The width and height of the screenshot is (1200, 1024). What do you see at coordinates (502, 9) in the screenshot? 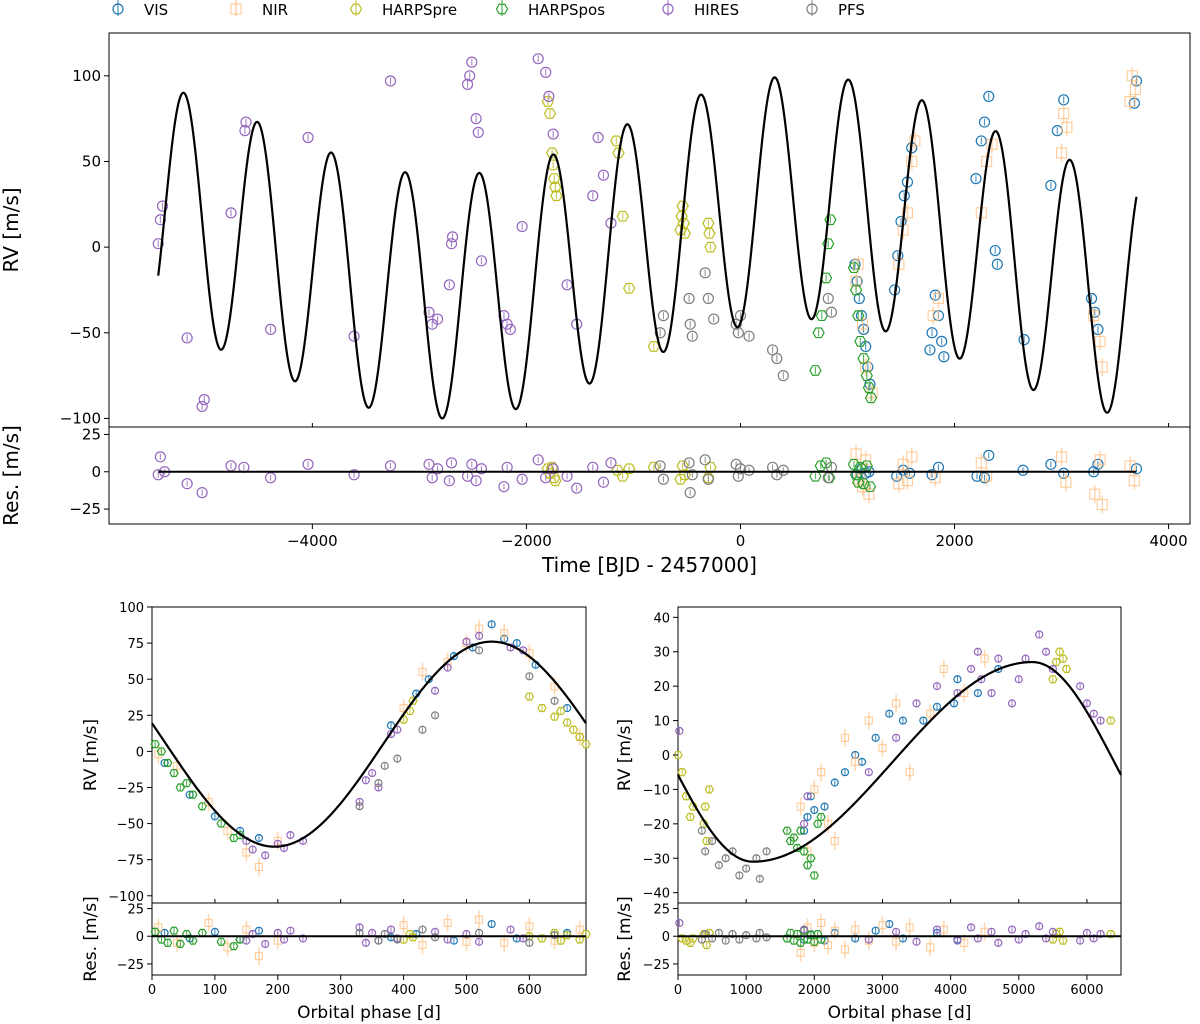
I see `legend-marker-harpspos` at bounding box center [502, 9].